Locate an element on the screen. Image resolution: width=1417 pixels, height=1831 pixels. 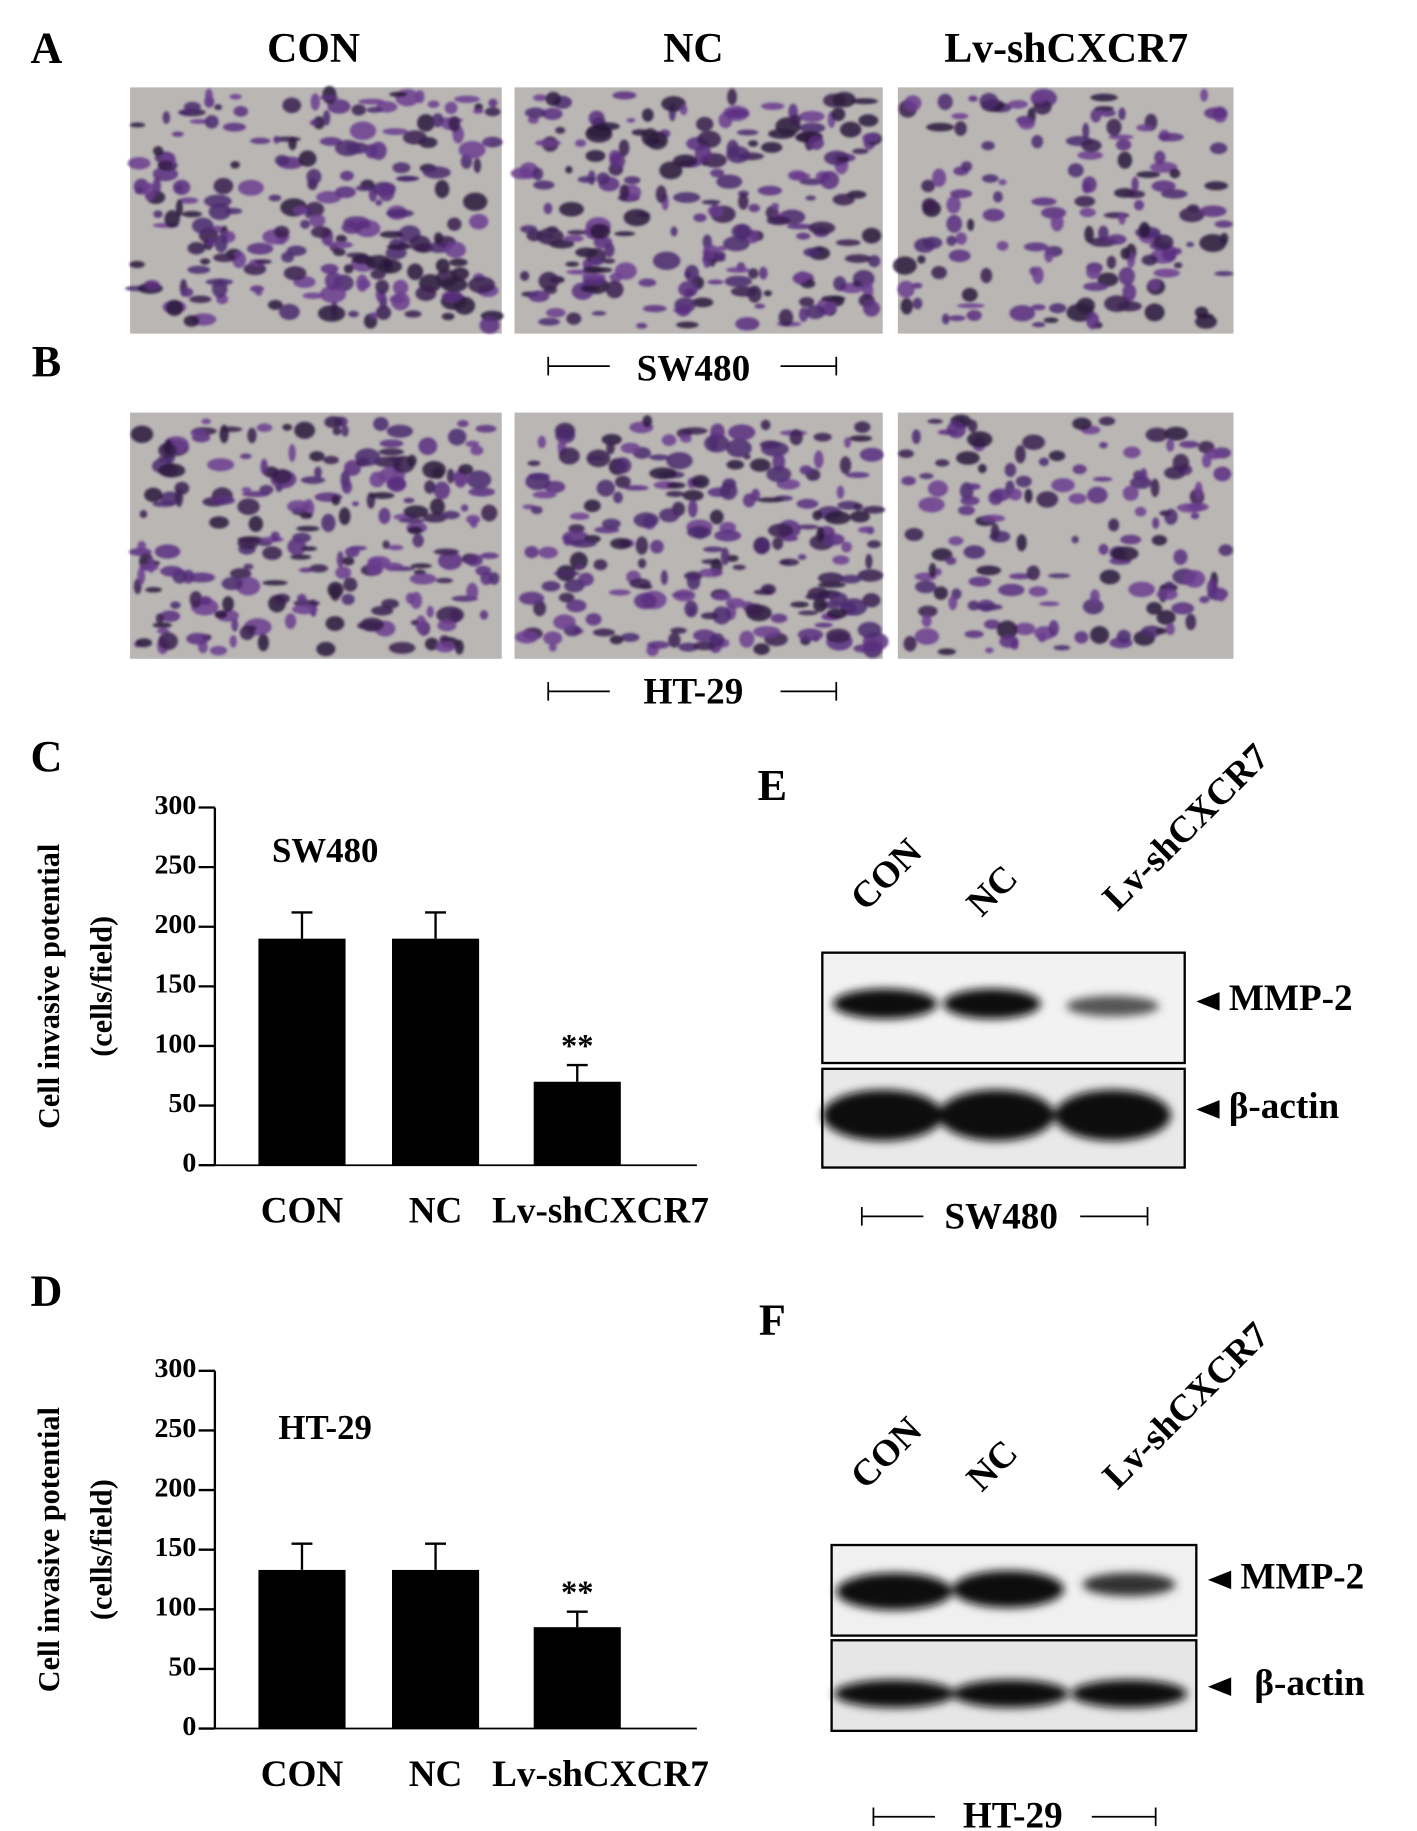
y-tick-label: 0 is located at coordinates (189, 1163).